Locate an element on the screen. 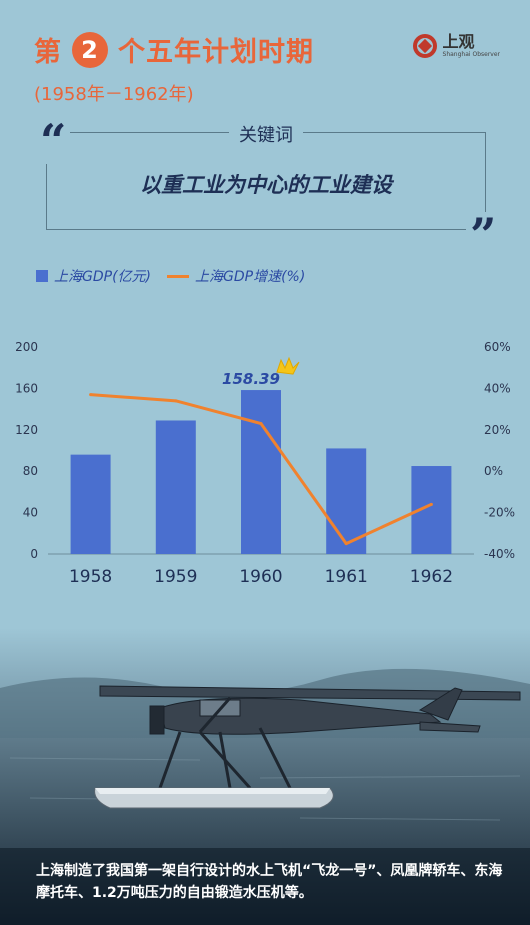 The height and width of the screenshot is (925, 530). right-tick-label: 0% is located at coordinates (493, 471).